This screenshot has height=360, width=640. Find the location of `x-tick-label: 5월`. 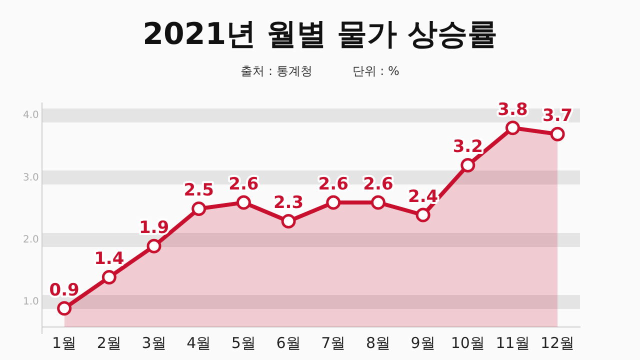

x-tick-label: 5월 is located at coordinates (243, 343).